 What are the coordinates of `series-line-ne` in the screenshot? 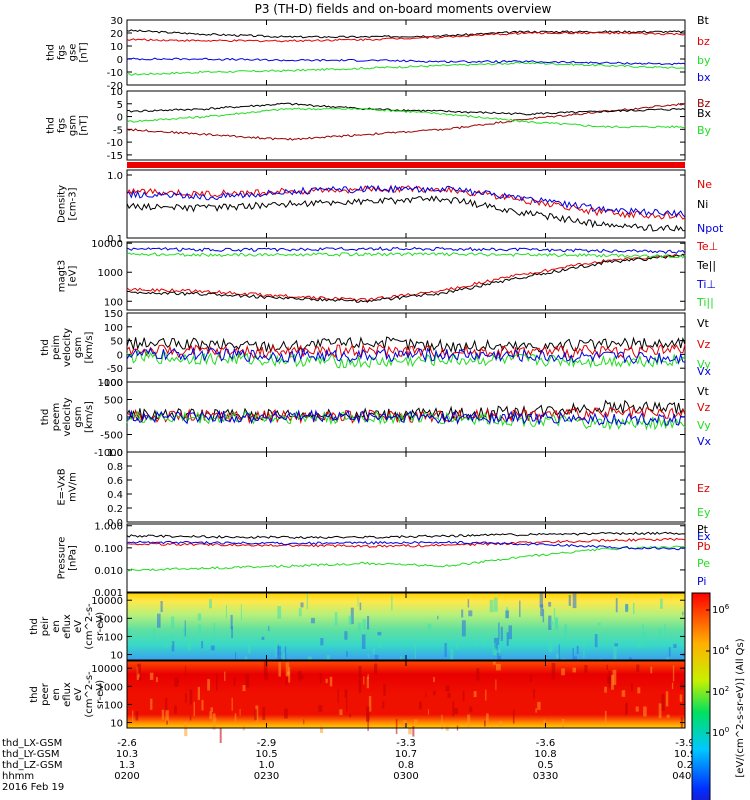 It's located at (406, 202).